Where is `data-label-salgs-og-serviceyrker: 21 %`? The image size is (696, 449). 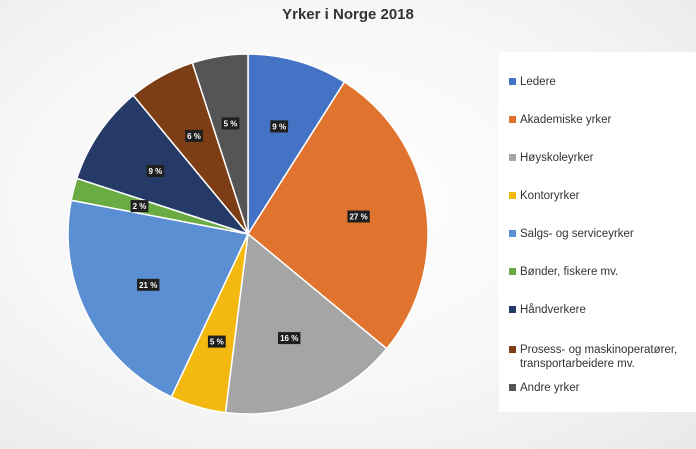
data-label-salgs-og-serviceyrker: 21 % is located at coordinates (148, 284).